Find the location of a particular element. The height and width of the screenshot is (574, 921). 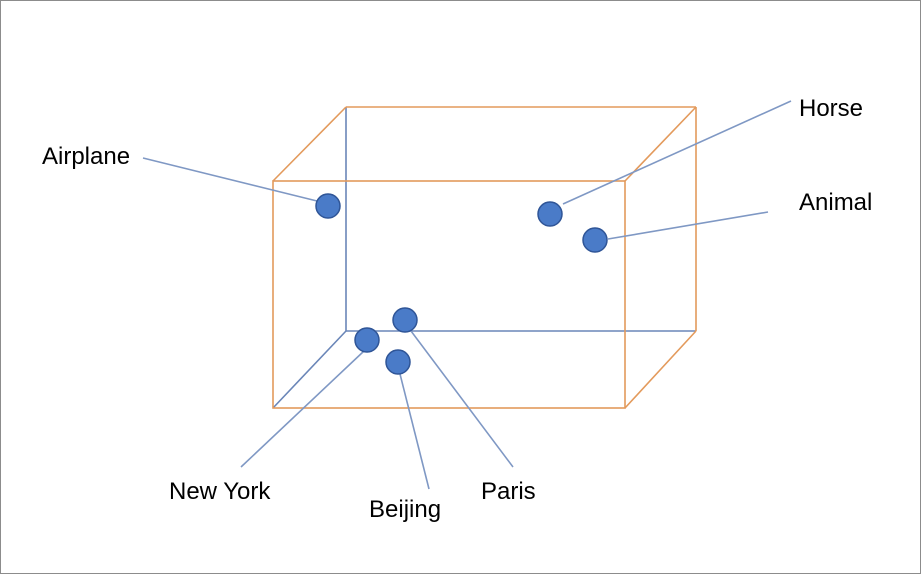

new-york-label: New York is located at coordinates (220, 491).